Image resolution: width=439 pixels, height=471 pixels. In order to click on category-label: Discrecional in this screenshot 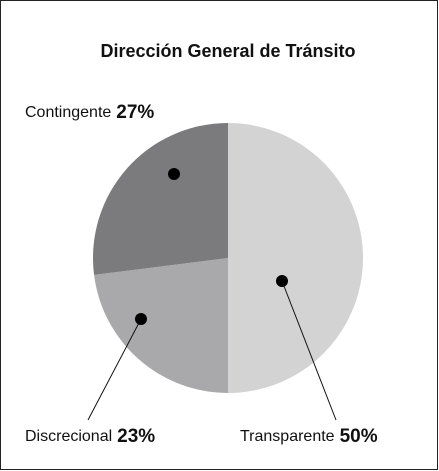, I will do `click(68, 436)`.